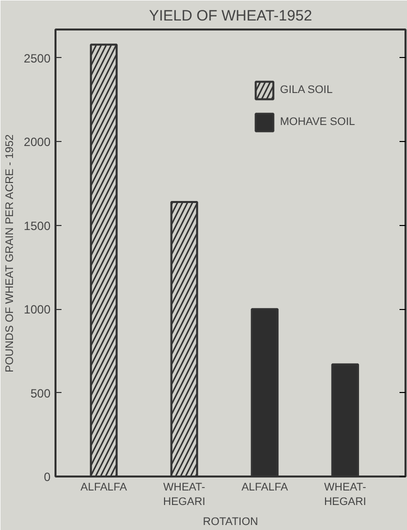 The height and width of the screenshot is (530, 407). Describe the element at coordinates (37, 142) in the screenshot. I see `y-tick-label: 2000` at that location.